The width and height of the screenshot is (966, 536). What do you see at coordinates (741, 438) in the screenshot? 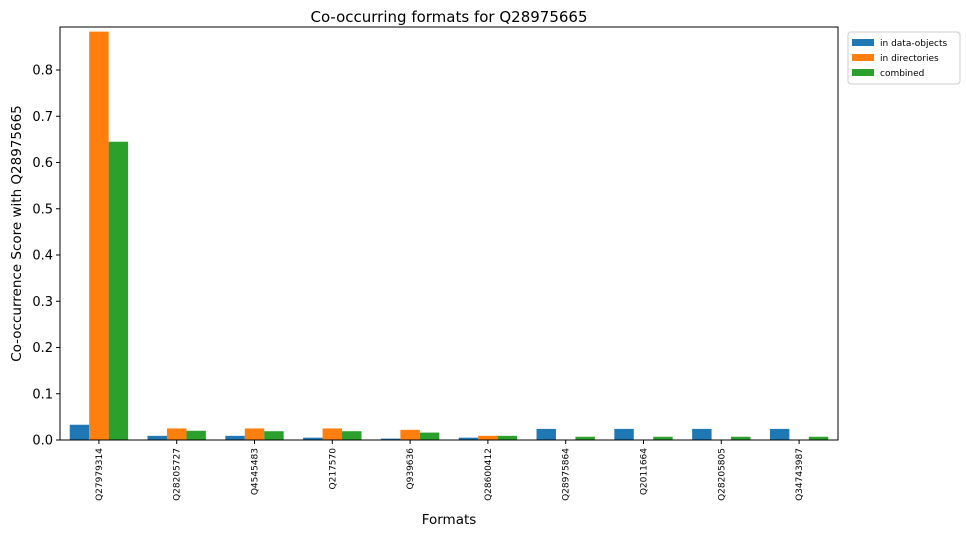
I see `bar-combined-Q28205805` at bounding box center [741, 438].